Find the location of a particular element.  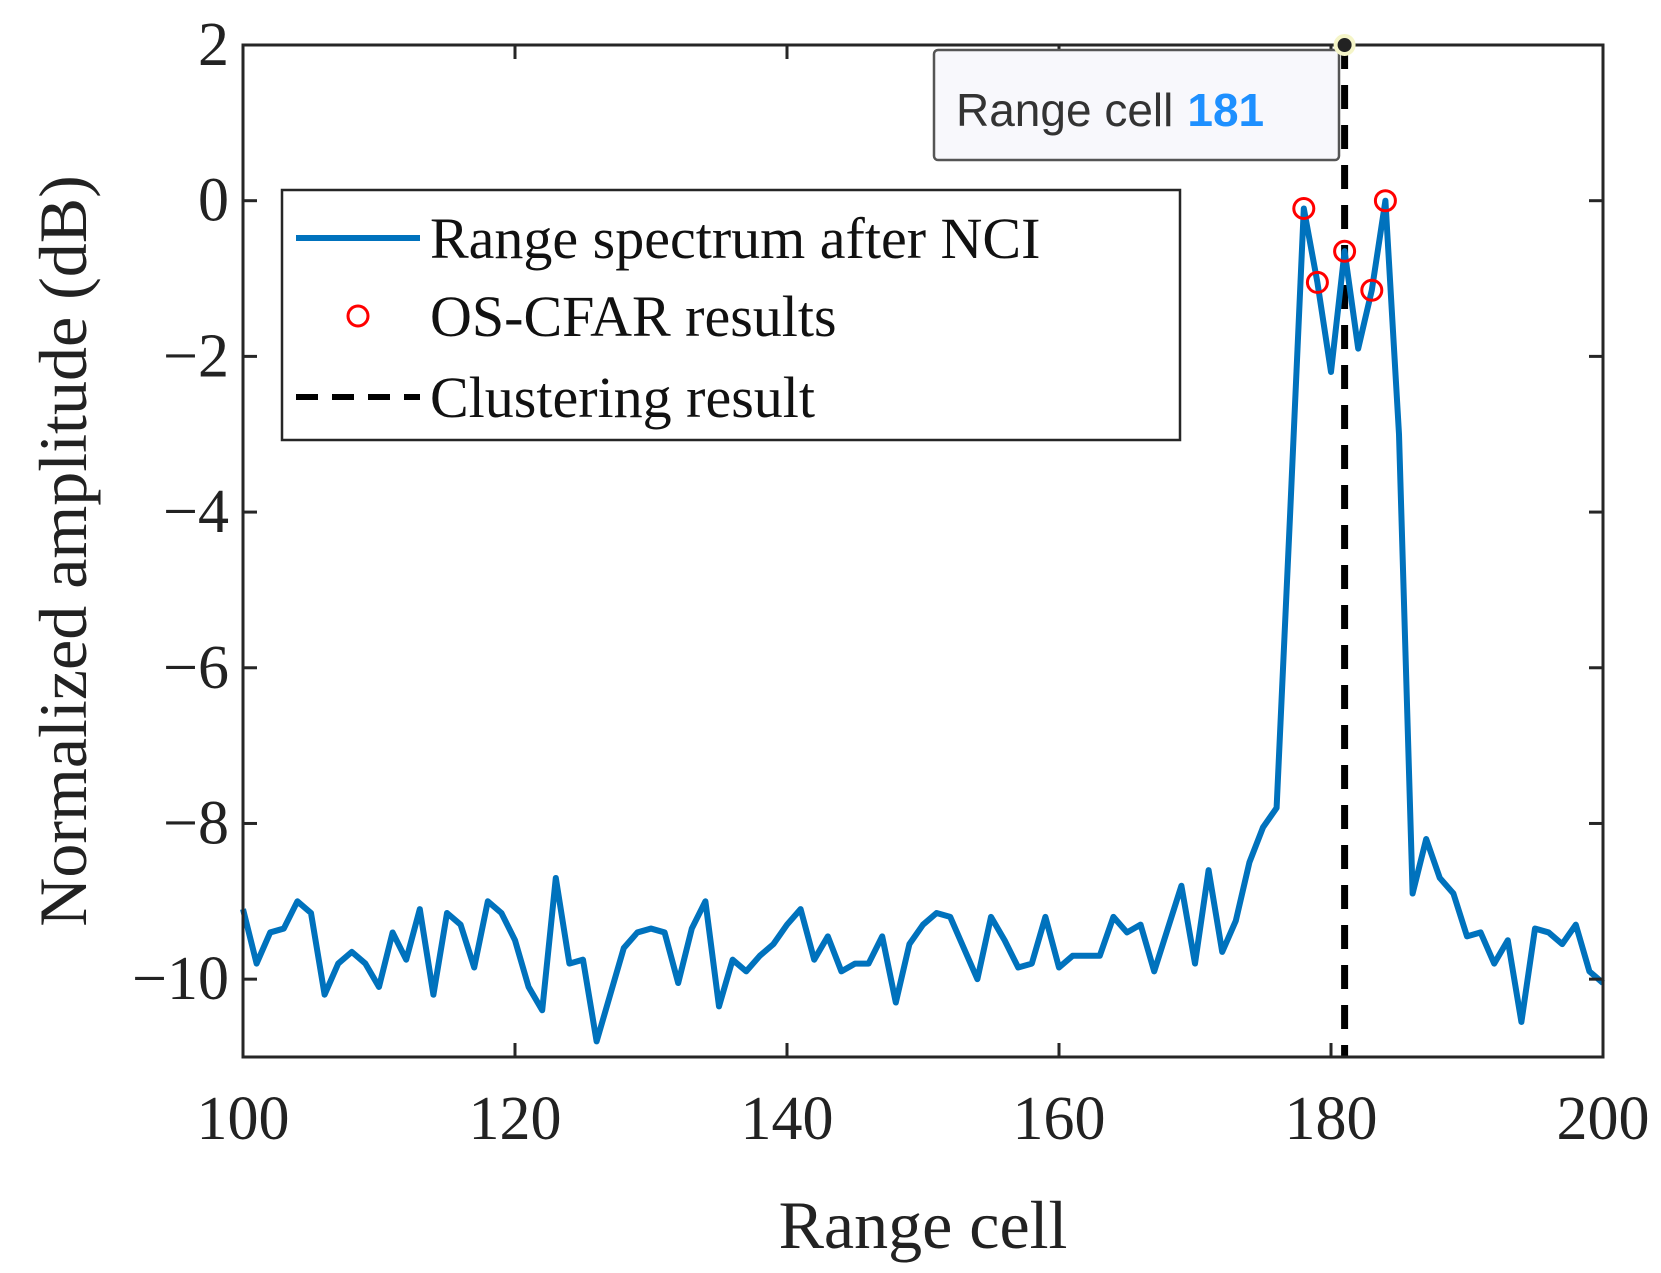

x-tick-label: 180 is located at coordinates (1331, 1119).